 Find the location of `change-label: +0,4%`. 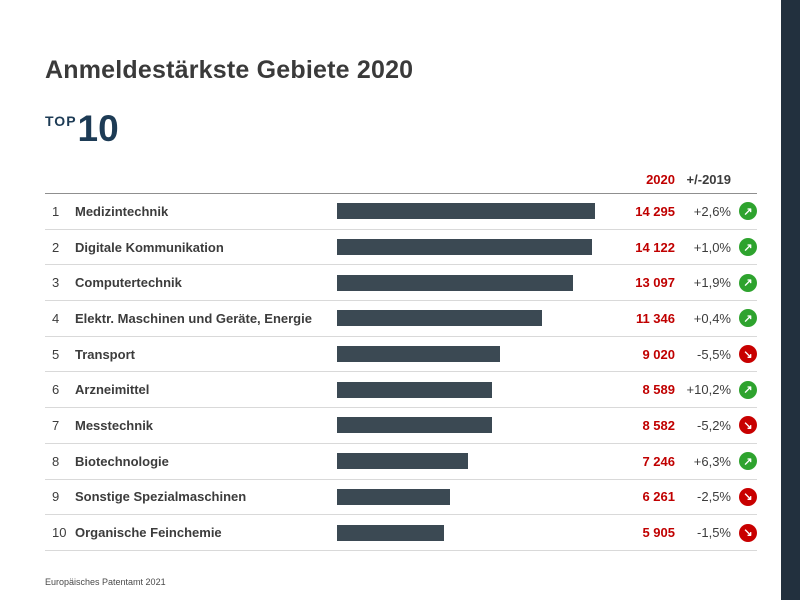

change-label: +0,4% is located at coordinates (712, 318).